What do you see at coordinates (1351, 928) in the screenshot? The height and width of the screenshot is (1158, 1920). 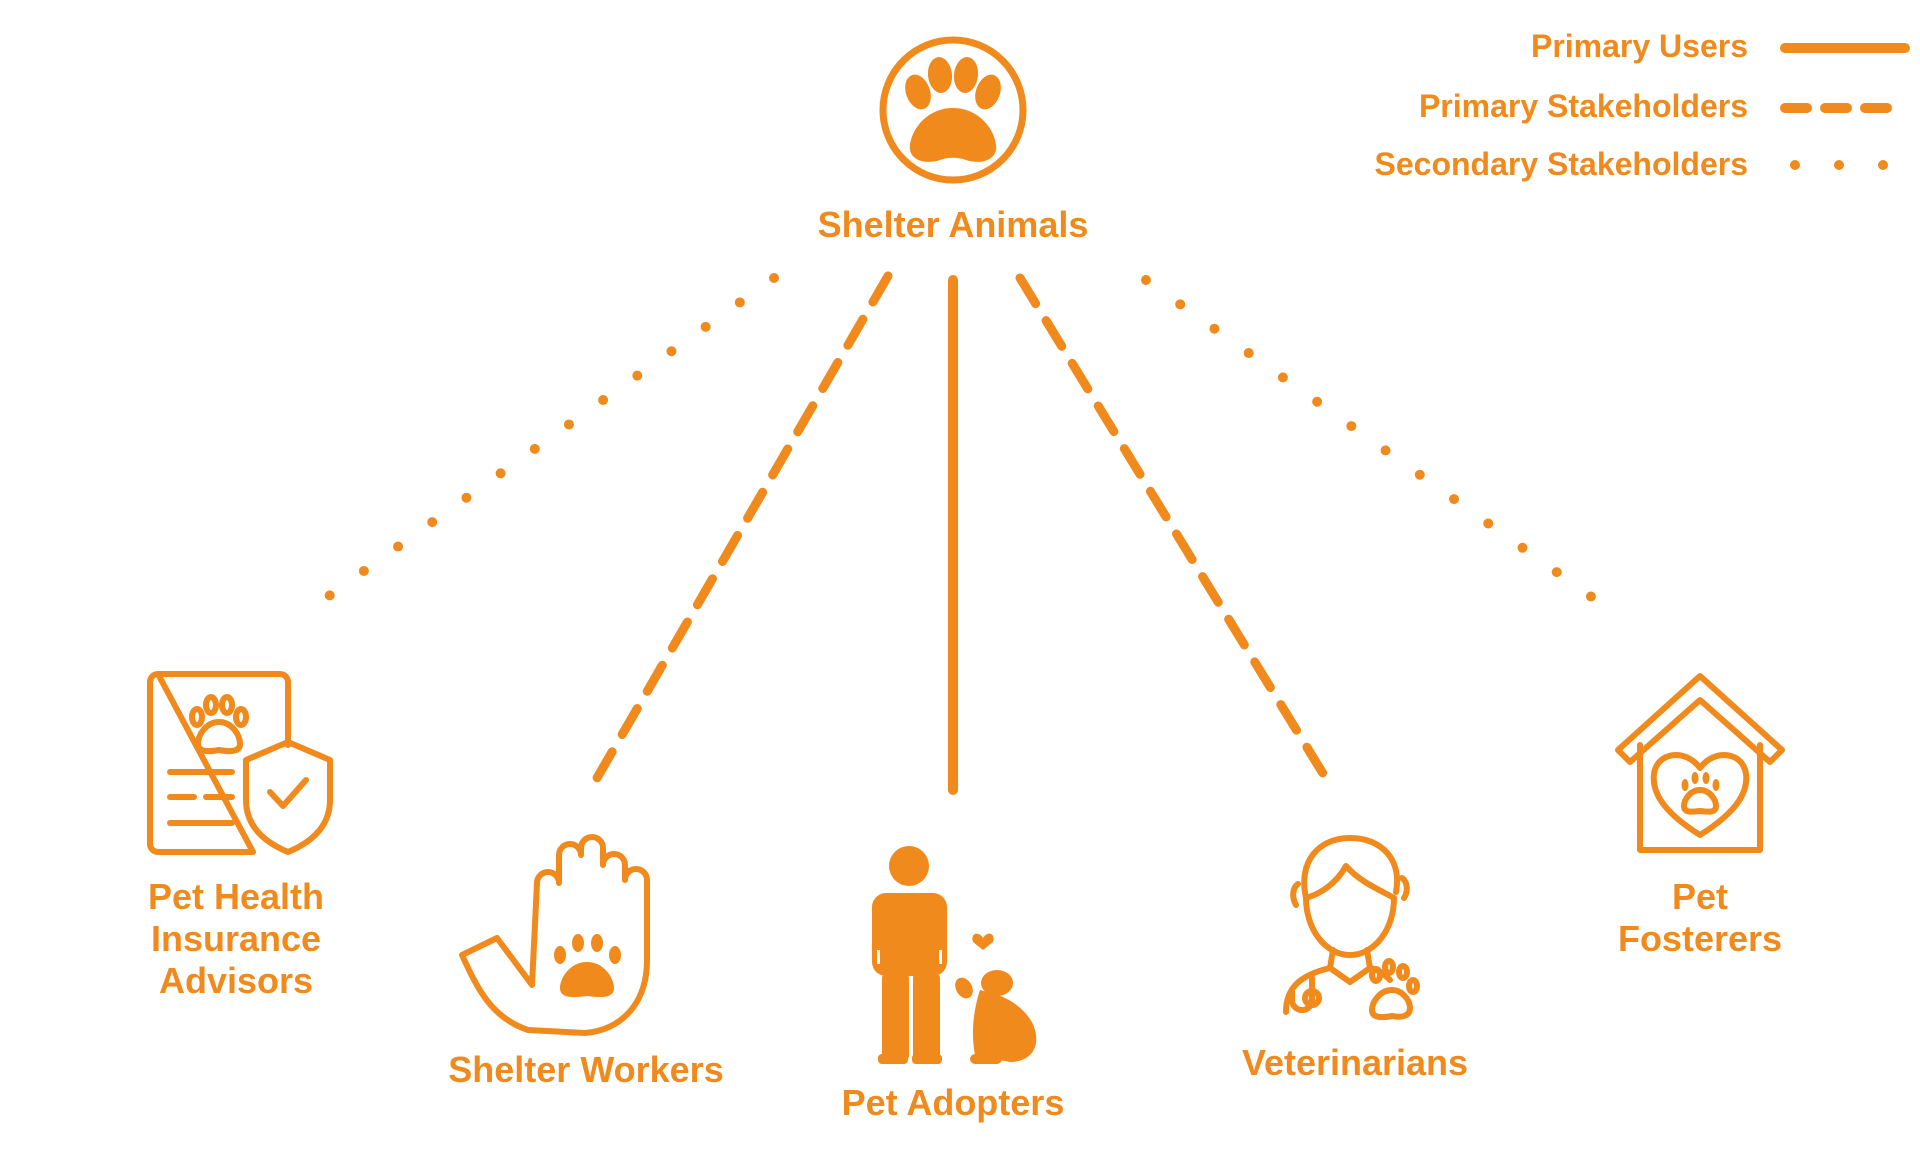 I see `veterinarian-icon` at bounding box center [1351, 928].